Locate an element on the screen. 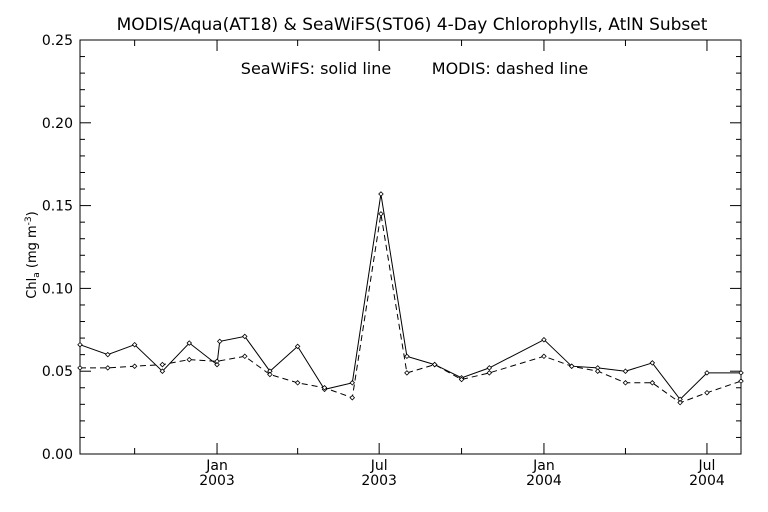 Image resolution: width=768 pixels, height=512 pixels. y-tick-label: 0.05 is located at coordinates (57, 372).